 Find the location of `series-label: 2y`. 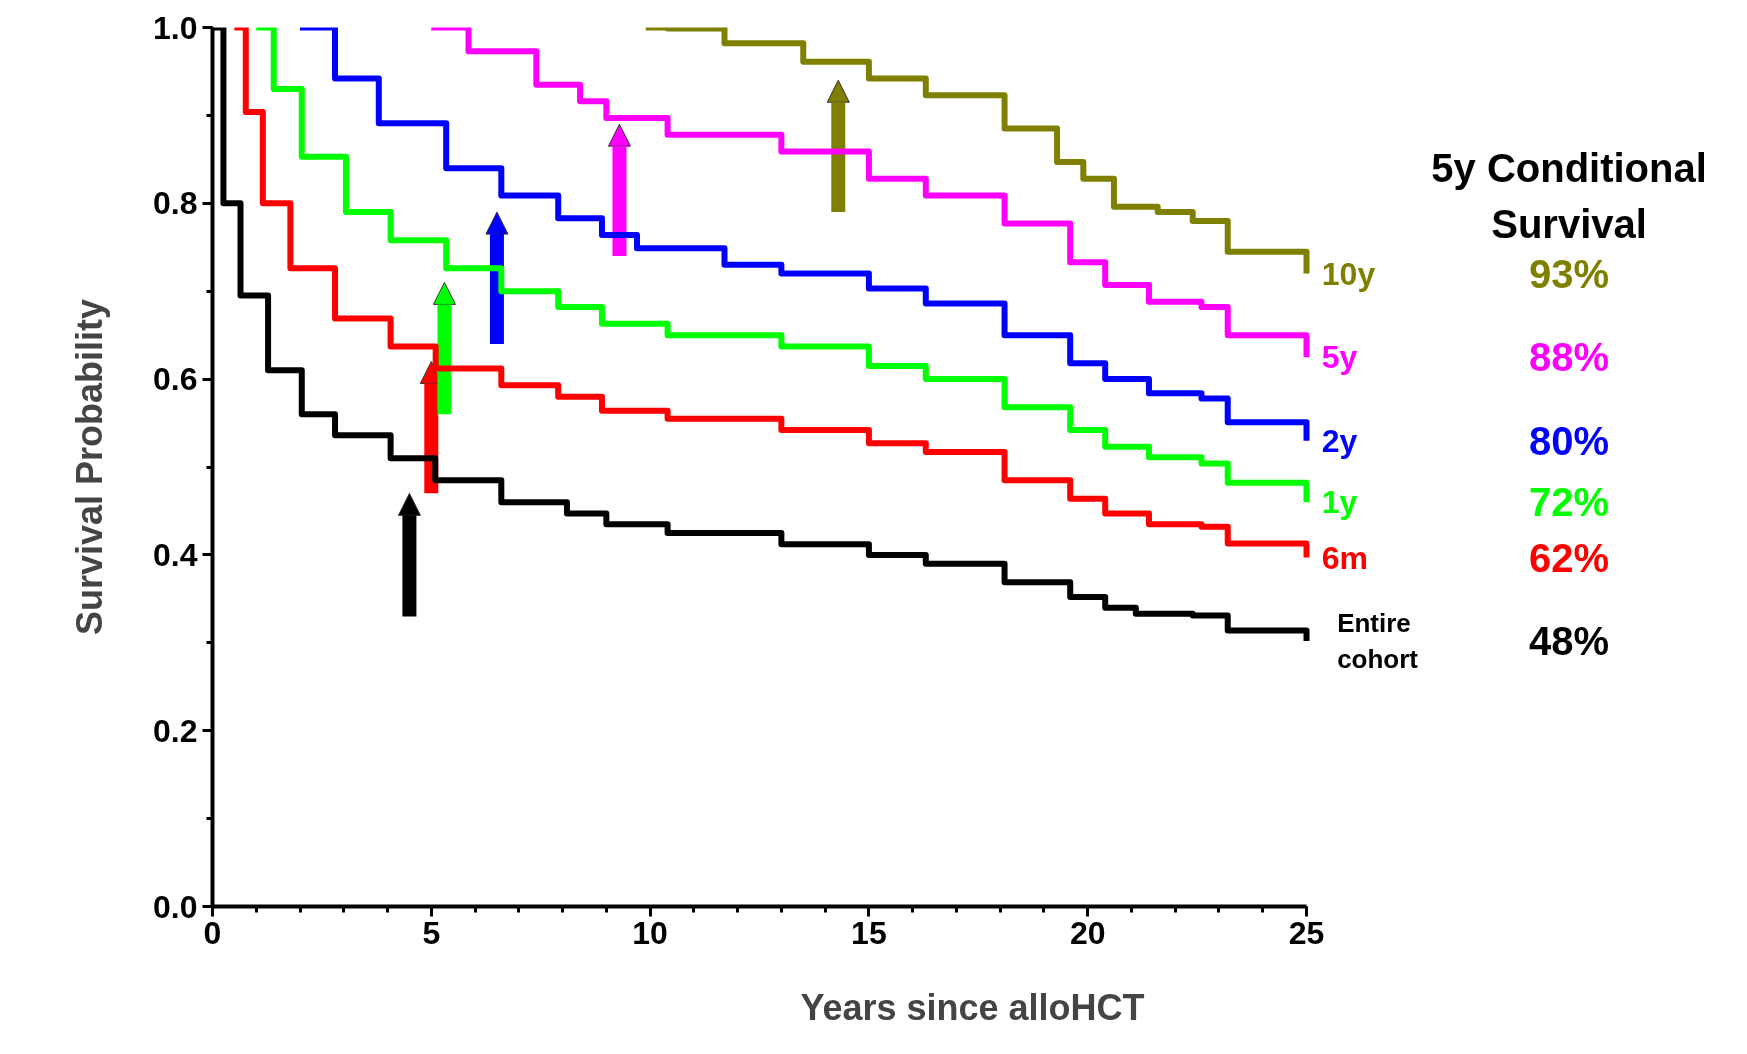

series-label: 2y is located at coordinates (1339, 440).